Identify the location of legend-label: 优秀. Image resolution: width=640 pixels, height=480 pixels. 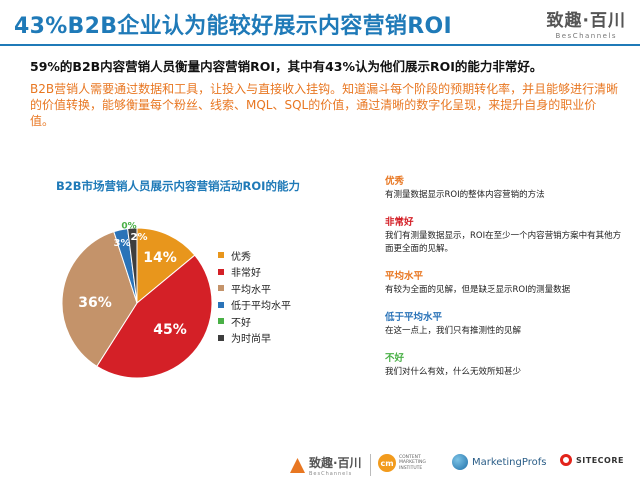
(241, 257).